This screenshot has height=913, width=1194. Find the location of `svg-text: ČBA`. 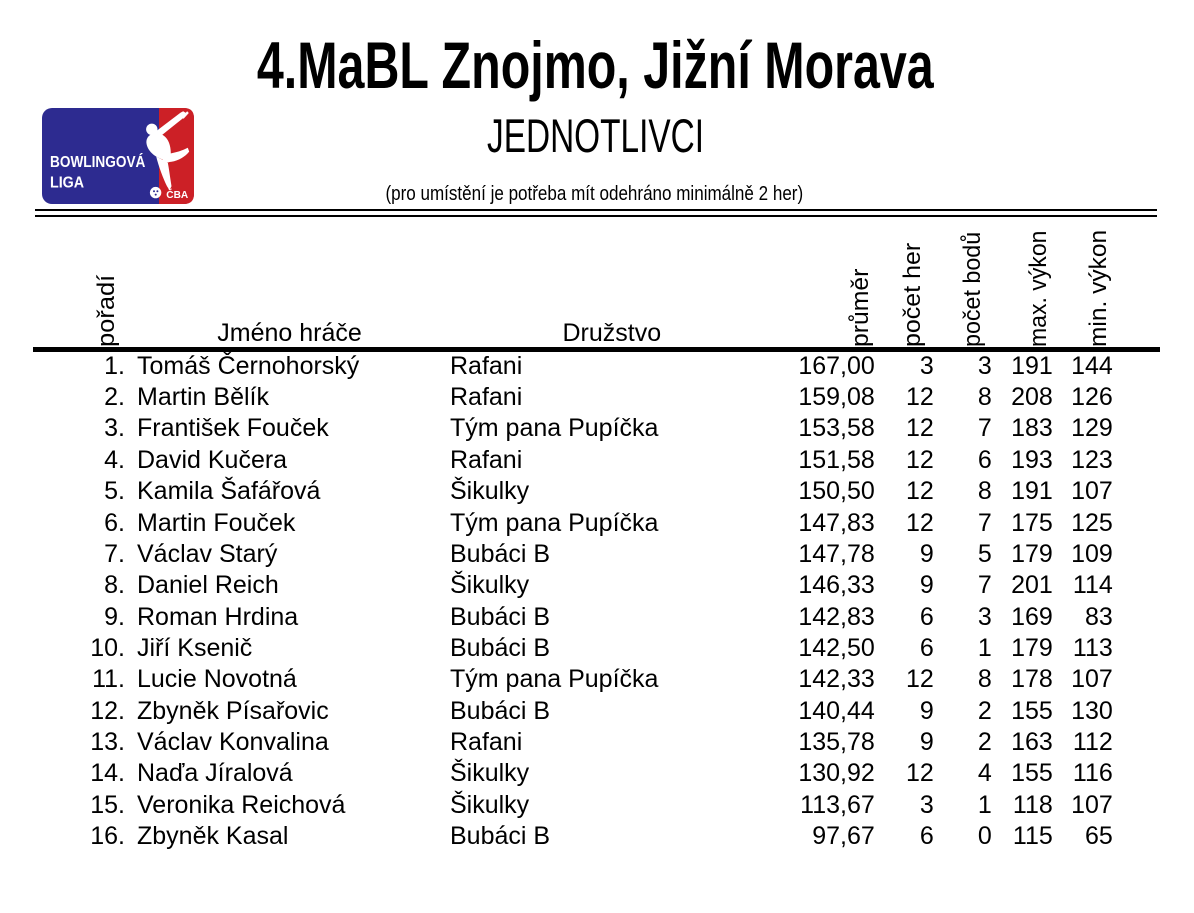

svg-text: ČBA is located at coordinates (177, 194).